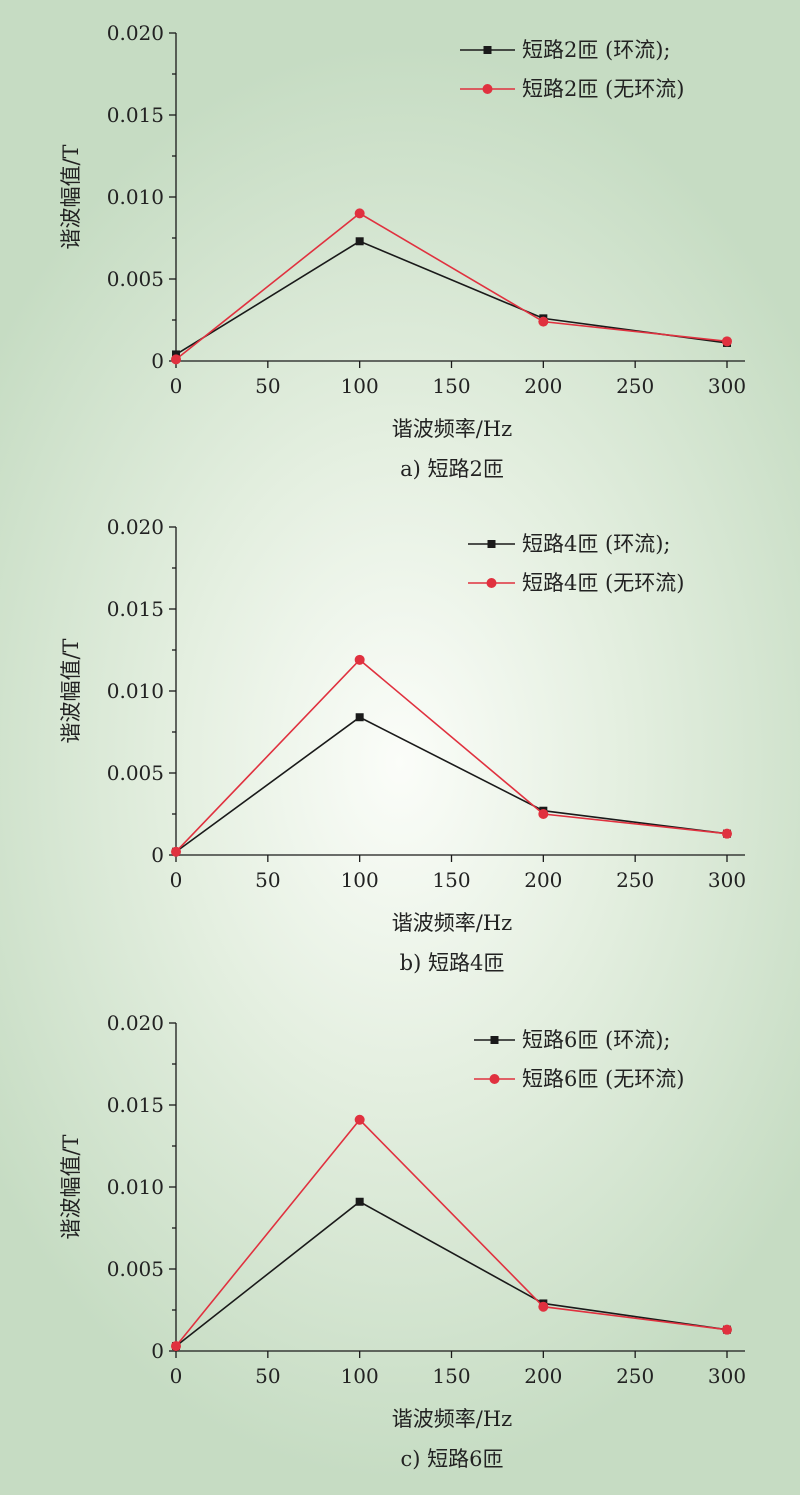 This screenshot has width=800, height=1495. What do you see at coordinates (452, 1459) in the screenshot?
I see `panel-caption: c) 短路6匝` at bounding box center [452, 1459].